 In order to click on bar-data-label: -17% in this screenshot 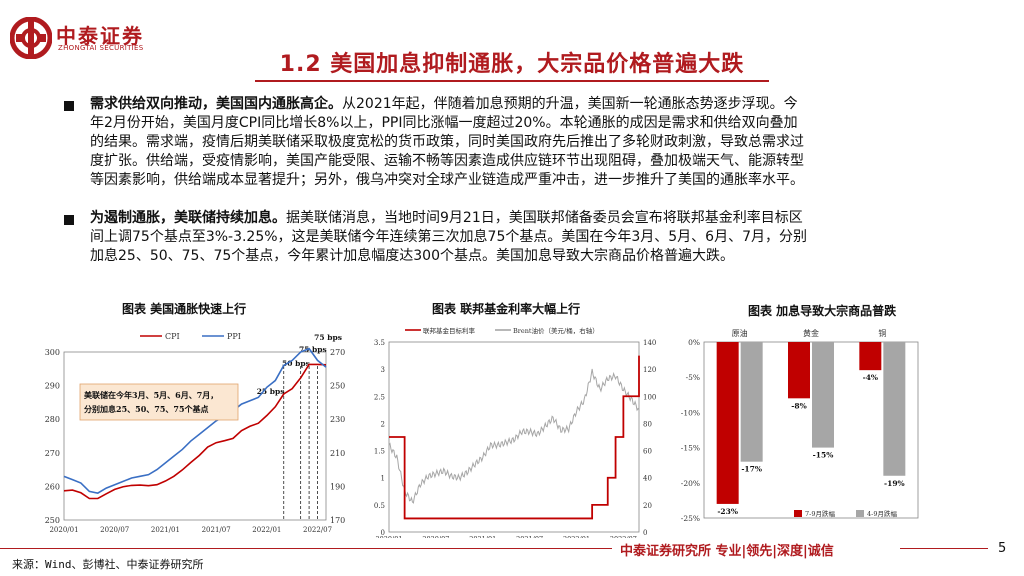, I will do `click(751, 469)`.